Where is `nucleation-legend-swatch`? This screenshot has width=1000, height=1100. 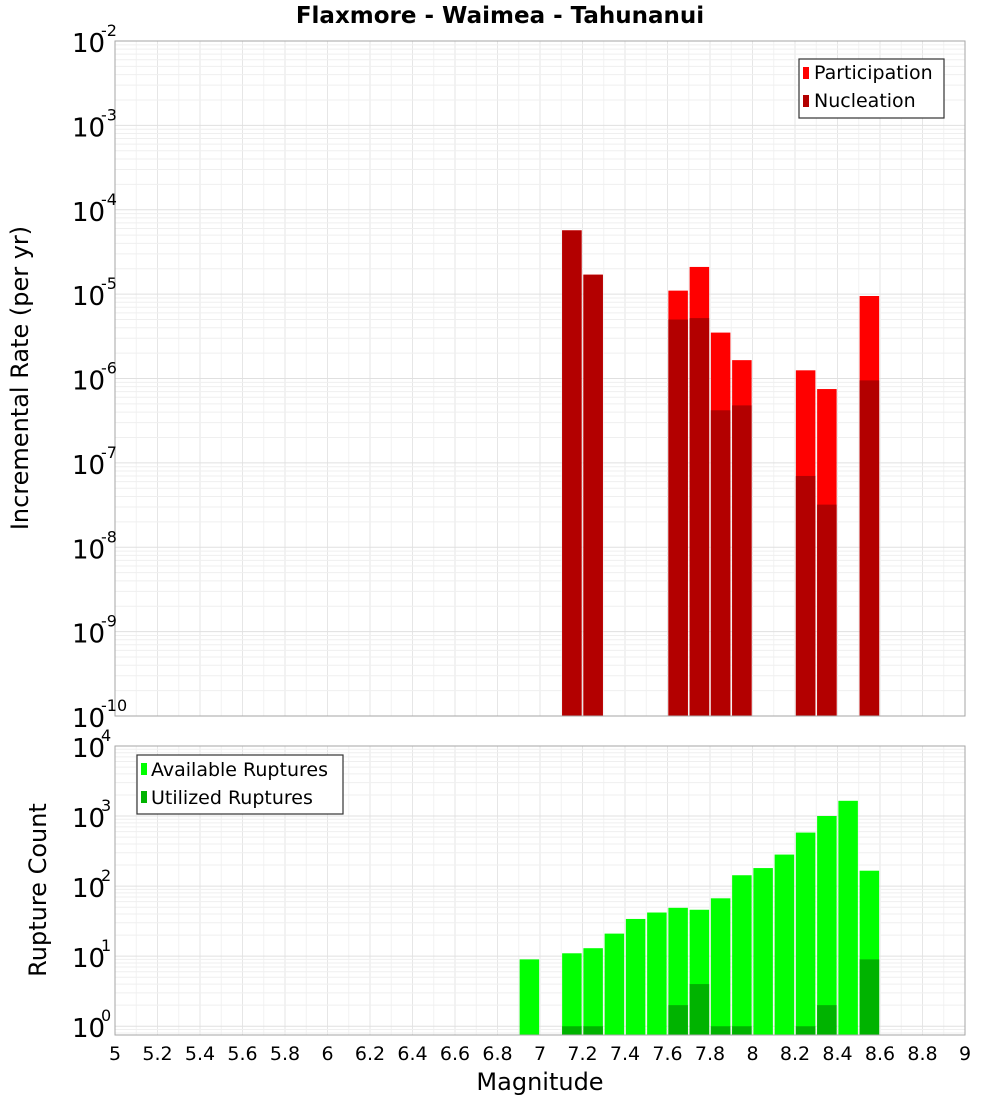 nucleation-legend-swatch is located at coordinates (806, 101).